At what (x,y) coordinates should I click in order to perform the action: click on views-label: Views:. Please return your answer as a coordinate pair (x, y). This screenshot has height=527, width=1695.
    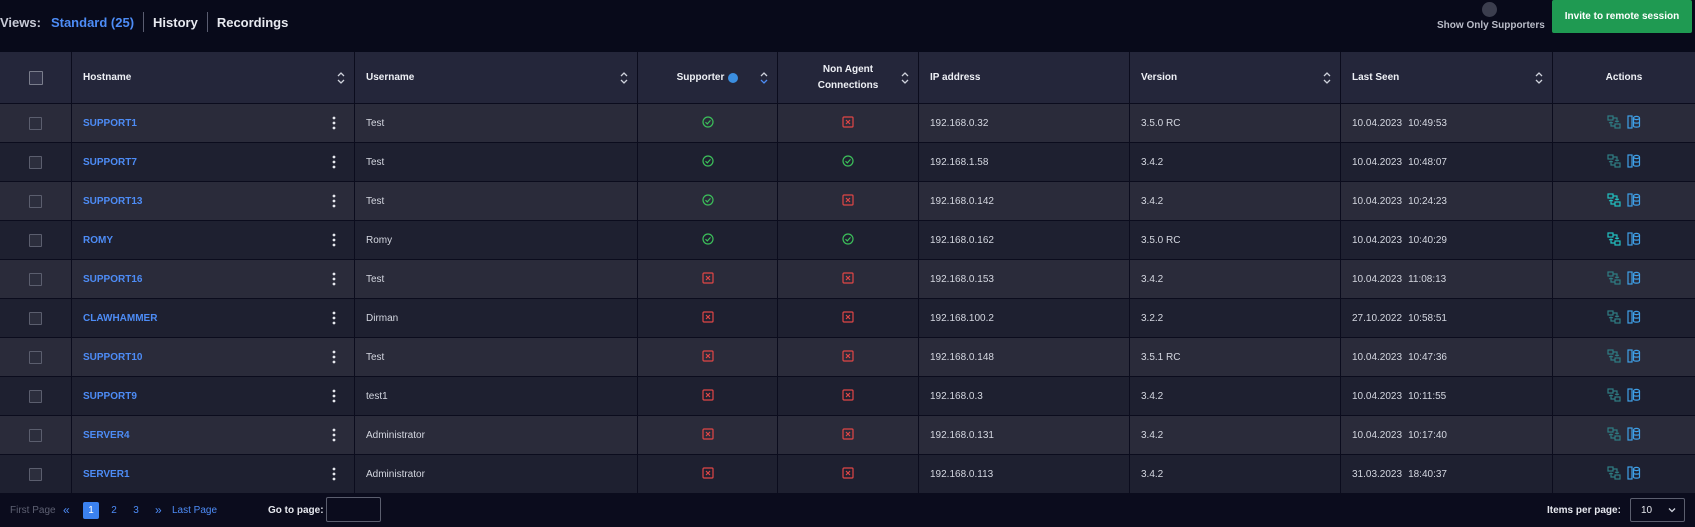
    Looking at the image, I should click on (20, 22).